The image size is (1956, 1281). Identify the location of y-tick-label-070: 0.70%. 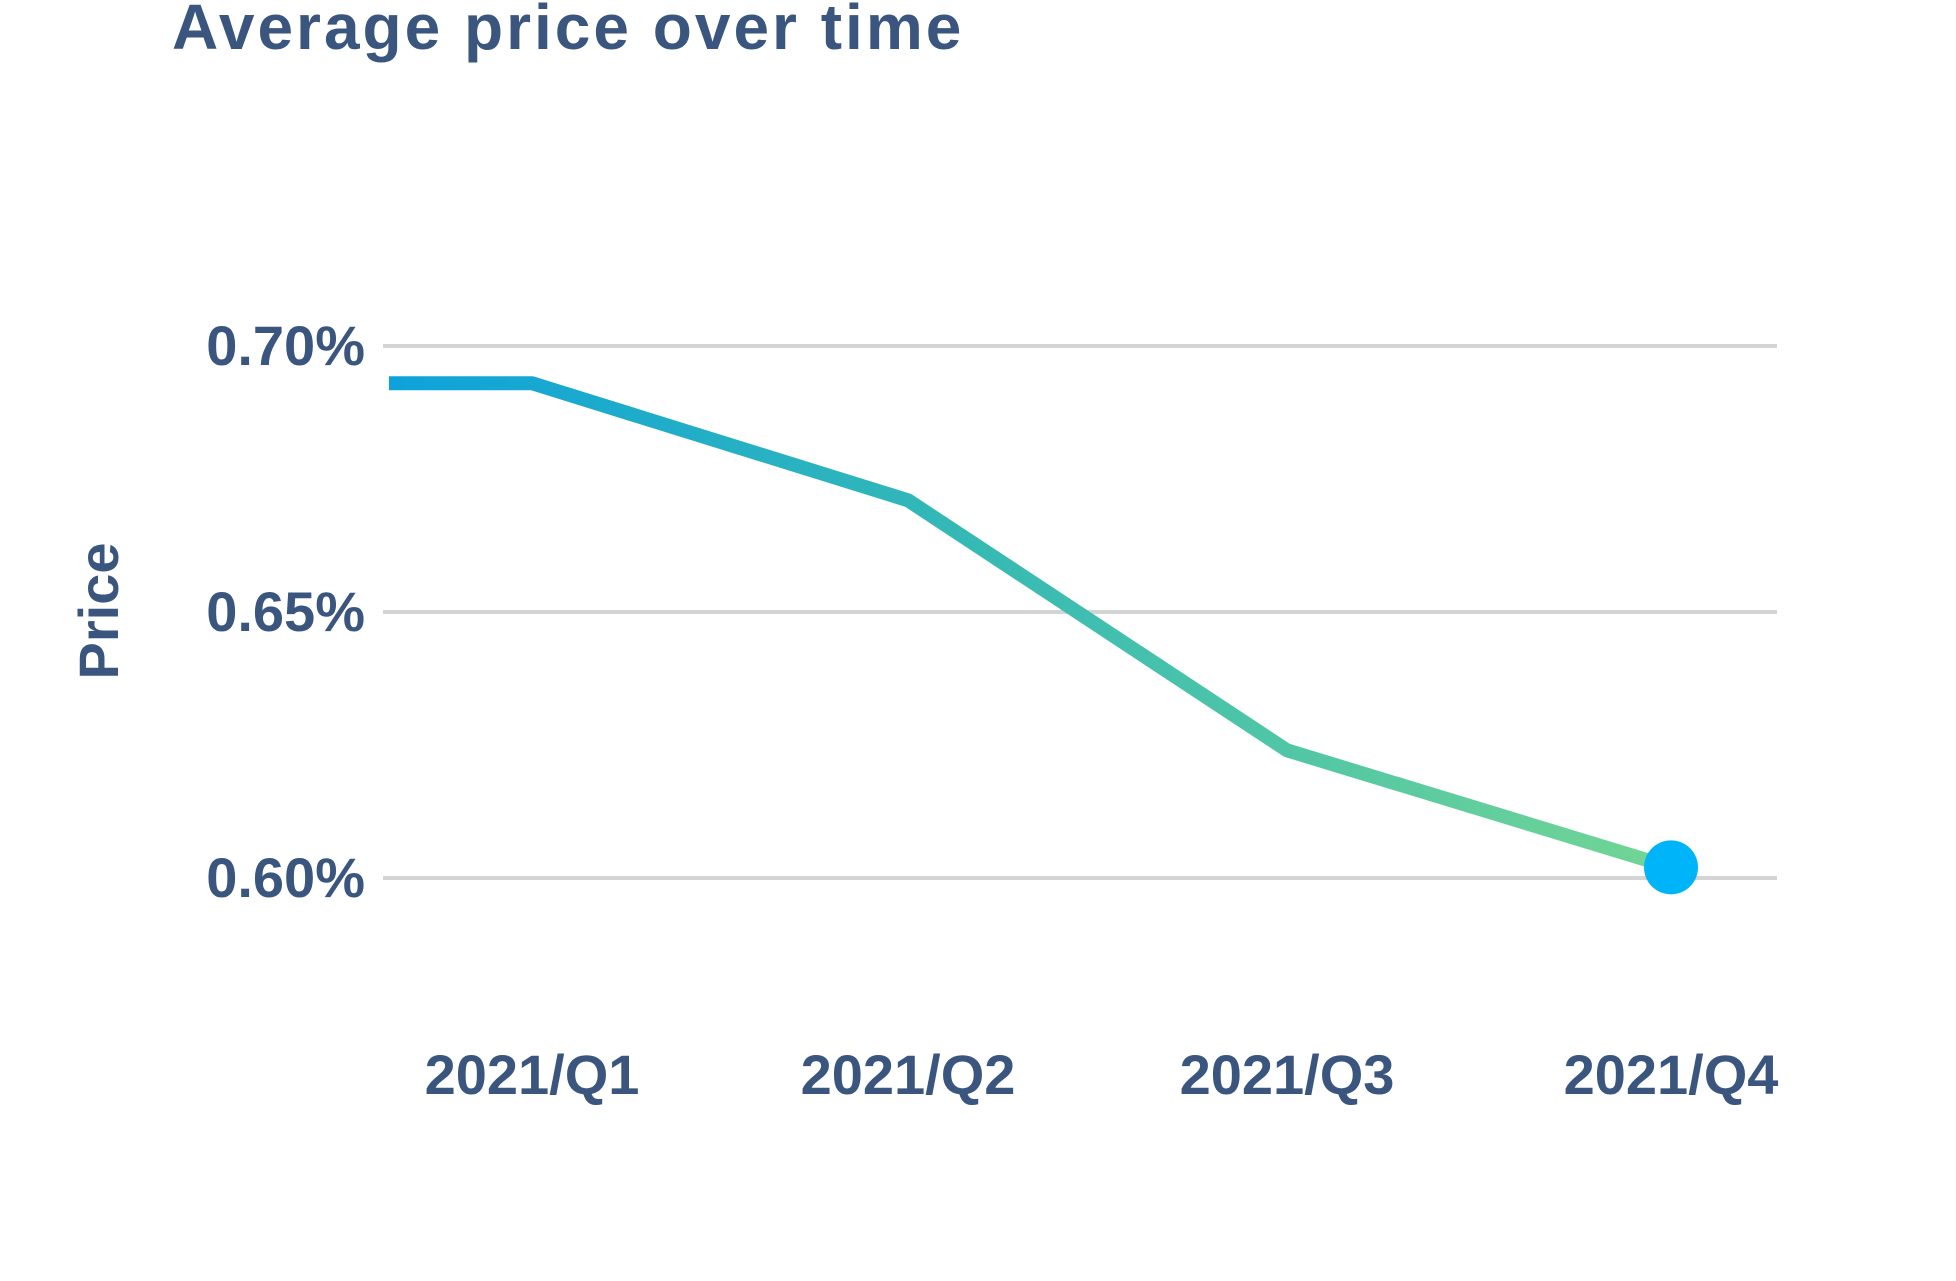
(285, 345).